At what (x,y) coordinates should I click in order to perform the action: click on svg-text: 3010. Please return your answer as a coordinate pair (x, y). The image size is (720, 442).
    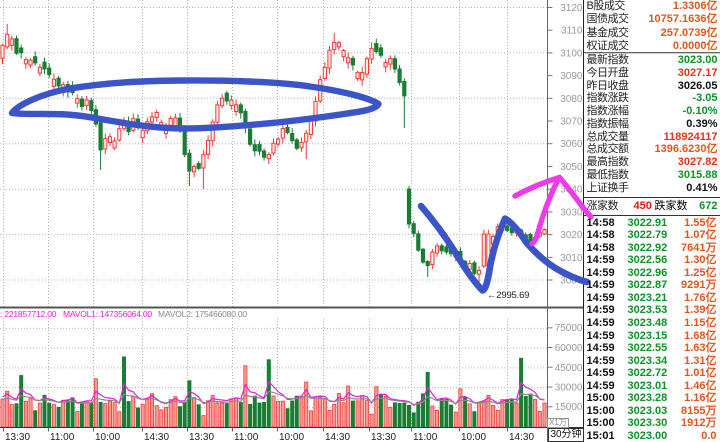
    Looking at the image, I should click on (571, 258).